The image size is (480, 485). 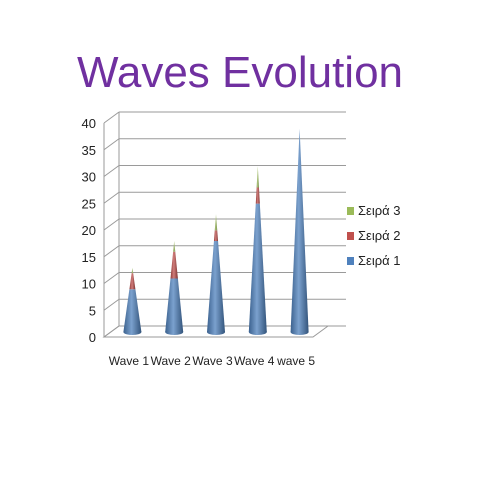 I want to click on x-tick-label: Wave 1, so click(x=129, y=361).